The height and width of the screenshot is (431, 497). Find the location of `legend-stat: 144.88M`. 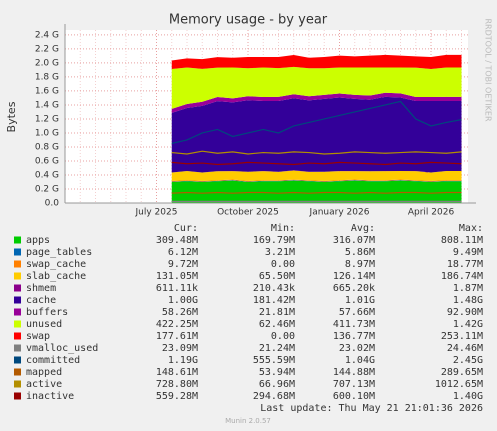

legend-stat: 144.88M is located at coordinates (354, 372).